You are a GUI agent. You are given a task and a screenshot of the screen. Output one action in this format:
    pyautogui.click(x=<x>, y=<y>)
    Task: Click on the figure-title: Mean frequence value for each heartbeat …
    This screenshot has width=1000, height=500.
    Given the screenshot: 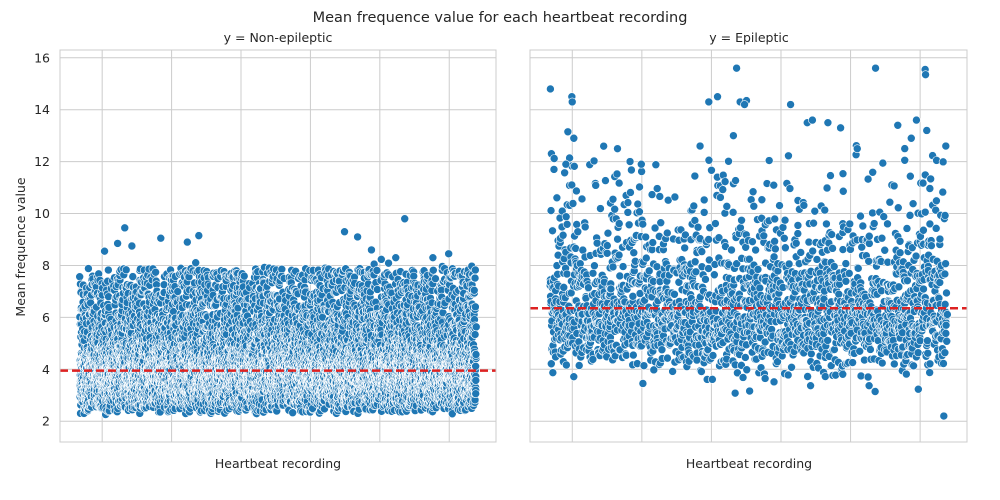 What is the action you would take?
    pyautogui.click(x=500, y=18)
    